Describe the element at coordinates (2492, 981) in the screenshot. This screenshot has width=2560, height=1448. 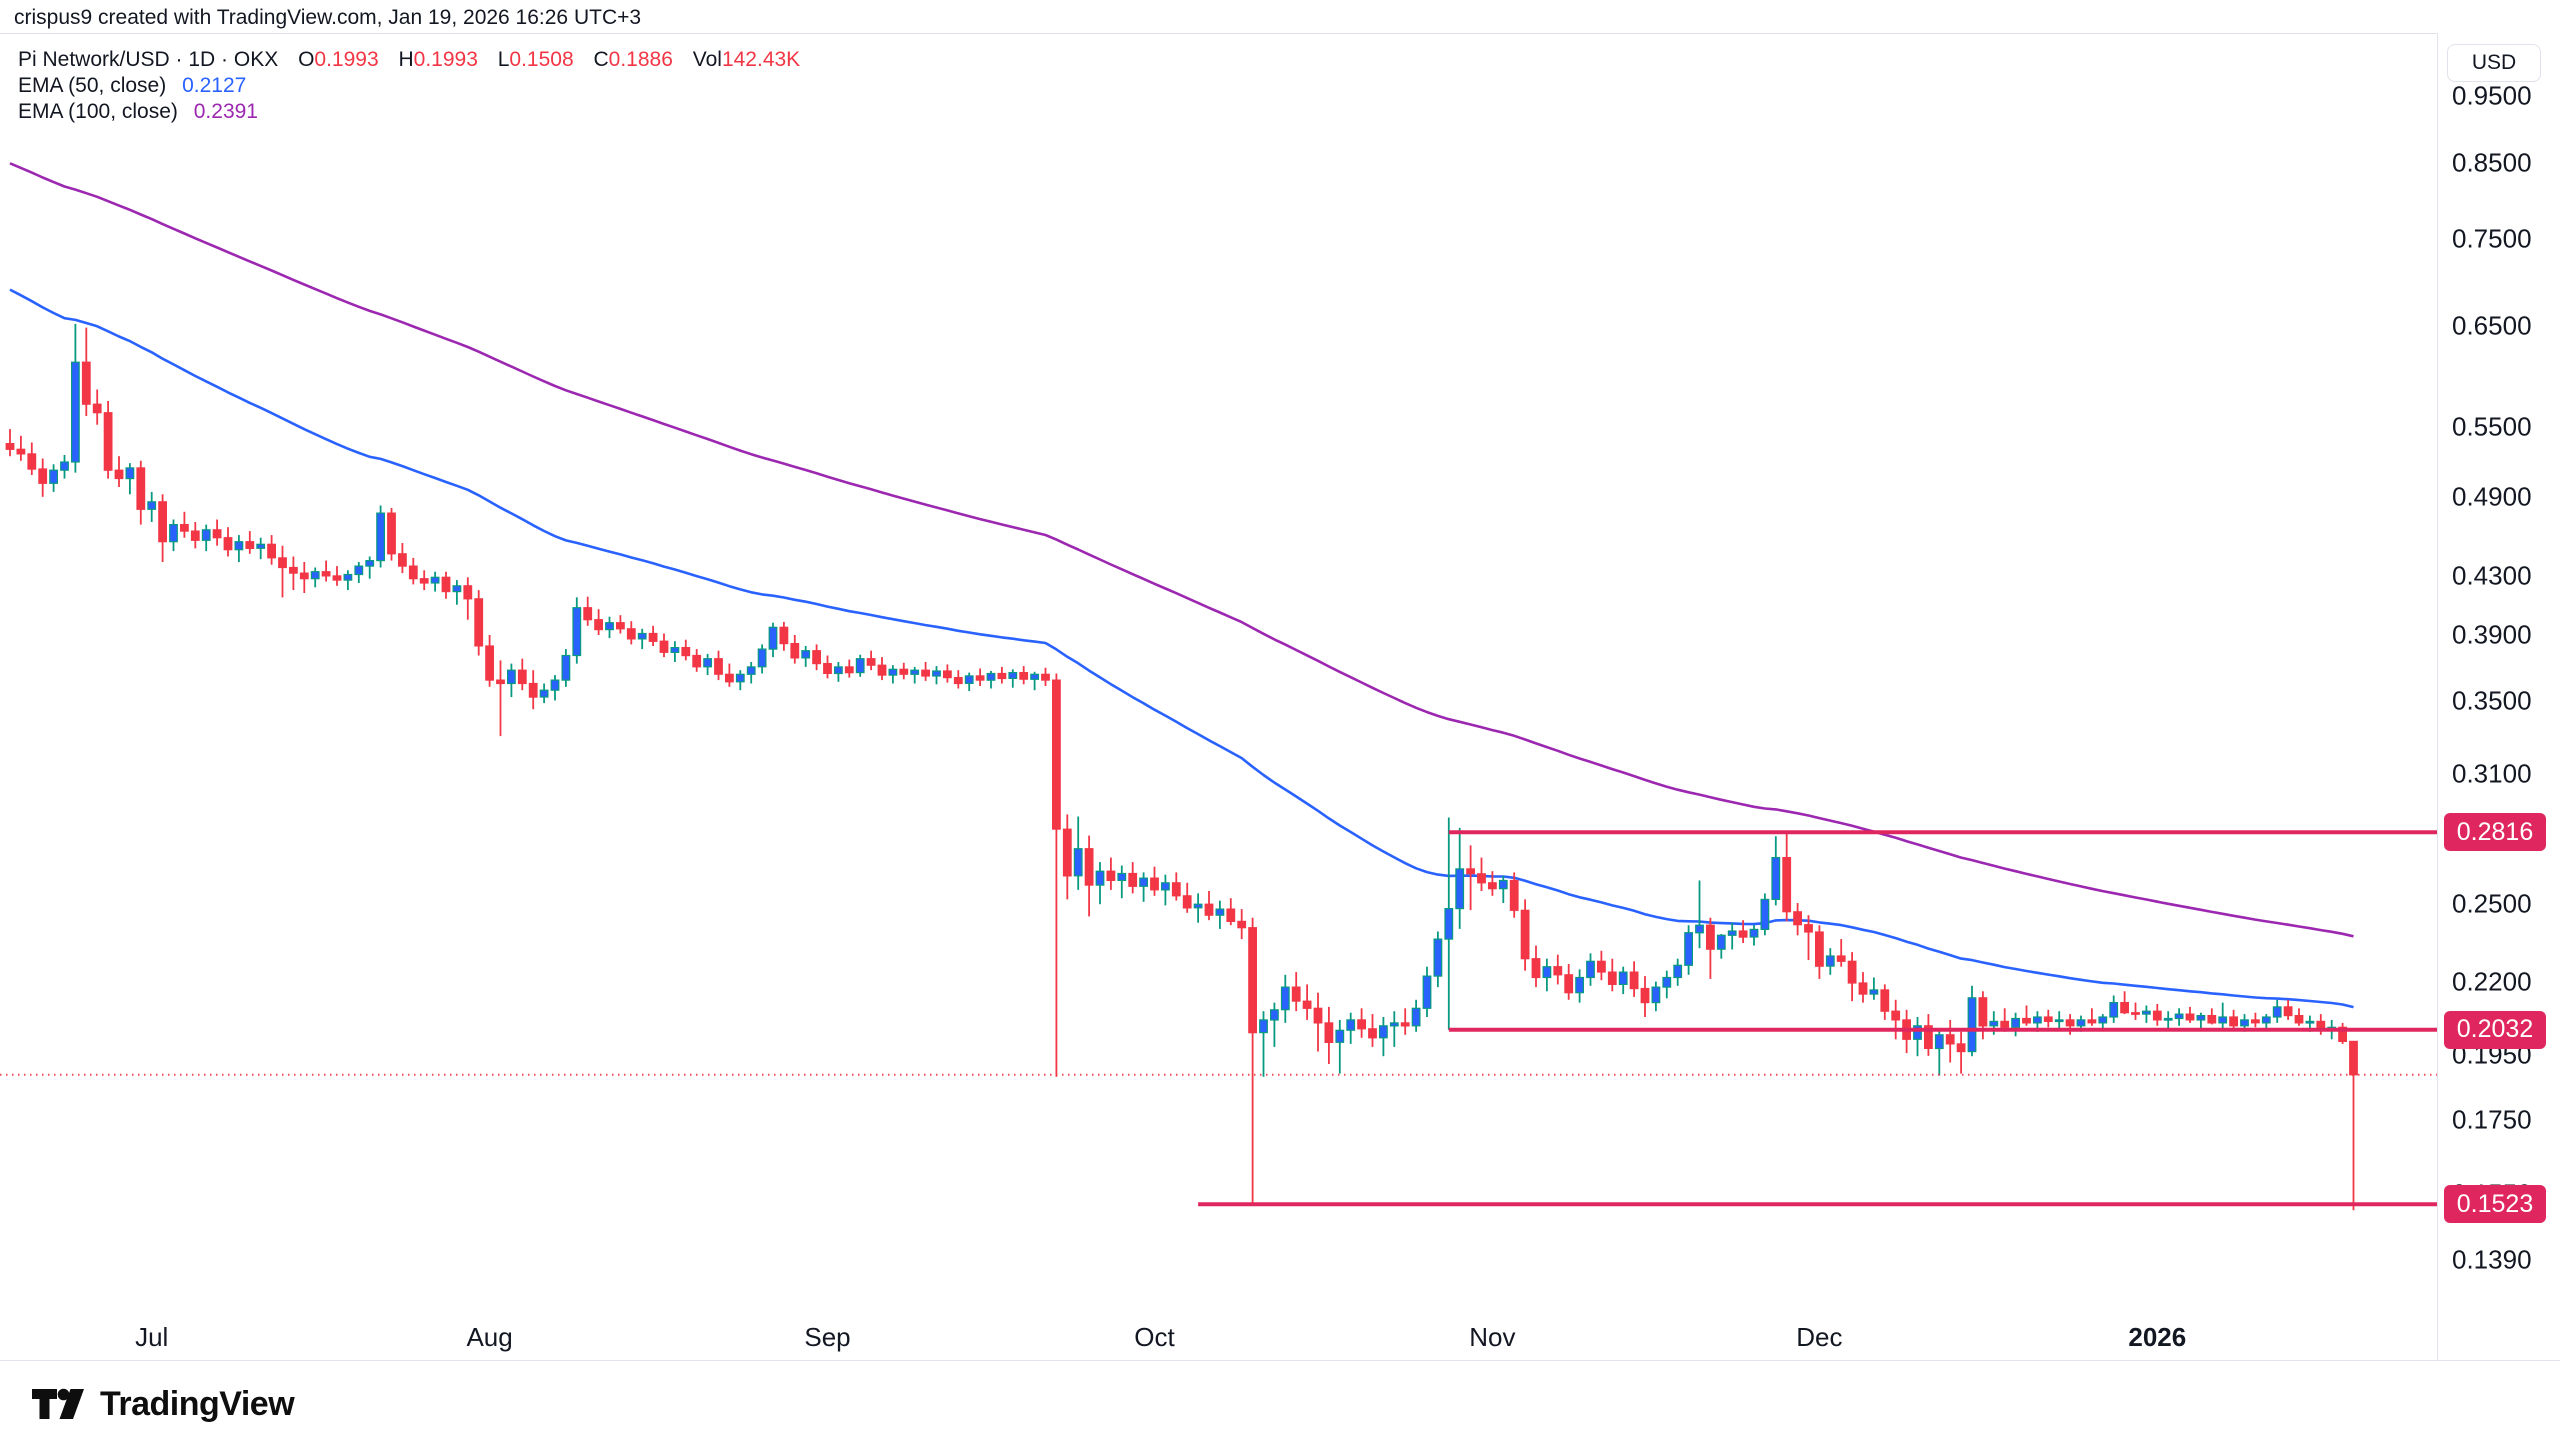
I see `price-tick-0.2200: 0.2200` at that location.